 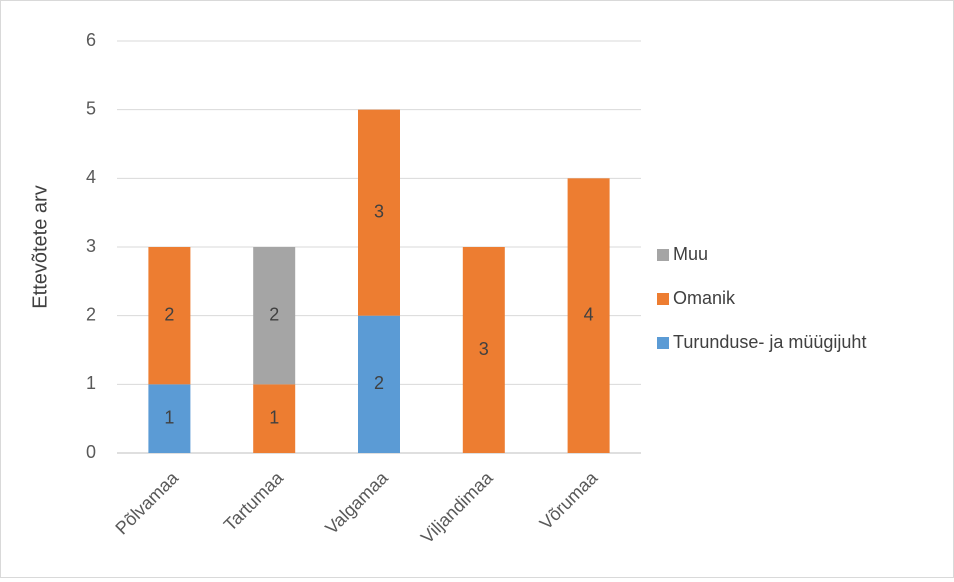 I want to click on x-tick-label: Põlvamaa, so click(x=146, y=502).